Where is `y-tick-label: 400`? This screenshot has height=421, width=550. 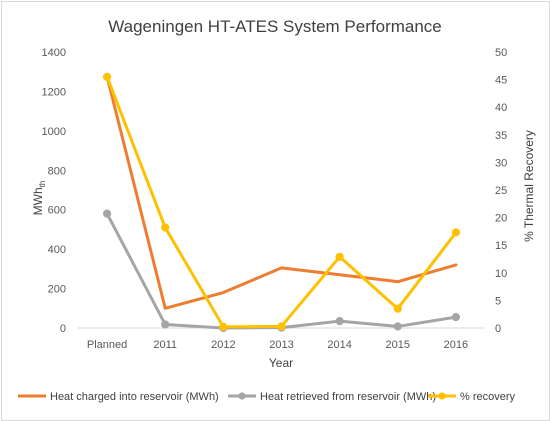
y-tick-label: 400 is located at coordinates (57, 250).